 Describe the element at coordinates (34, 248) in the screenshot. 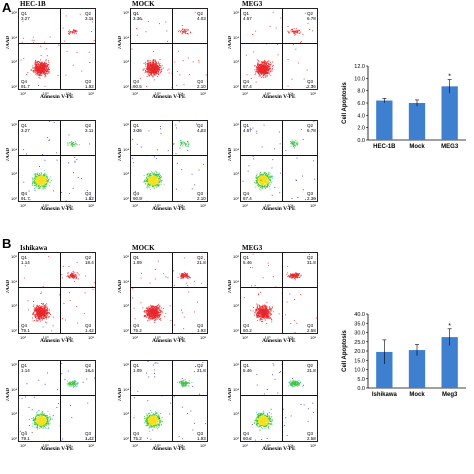

I see `plot-title: Ishikawa` at that location.